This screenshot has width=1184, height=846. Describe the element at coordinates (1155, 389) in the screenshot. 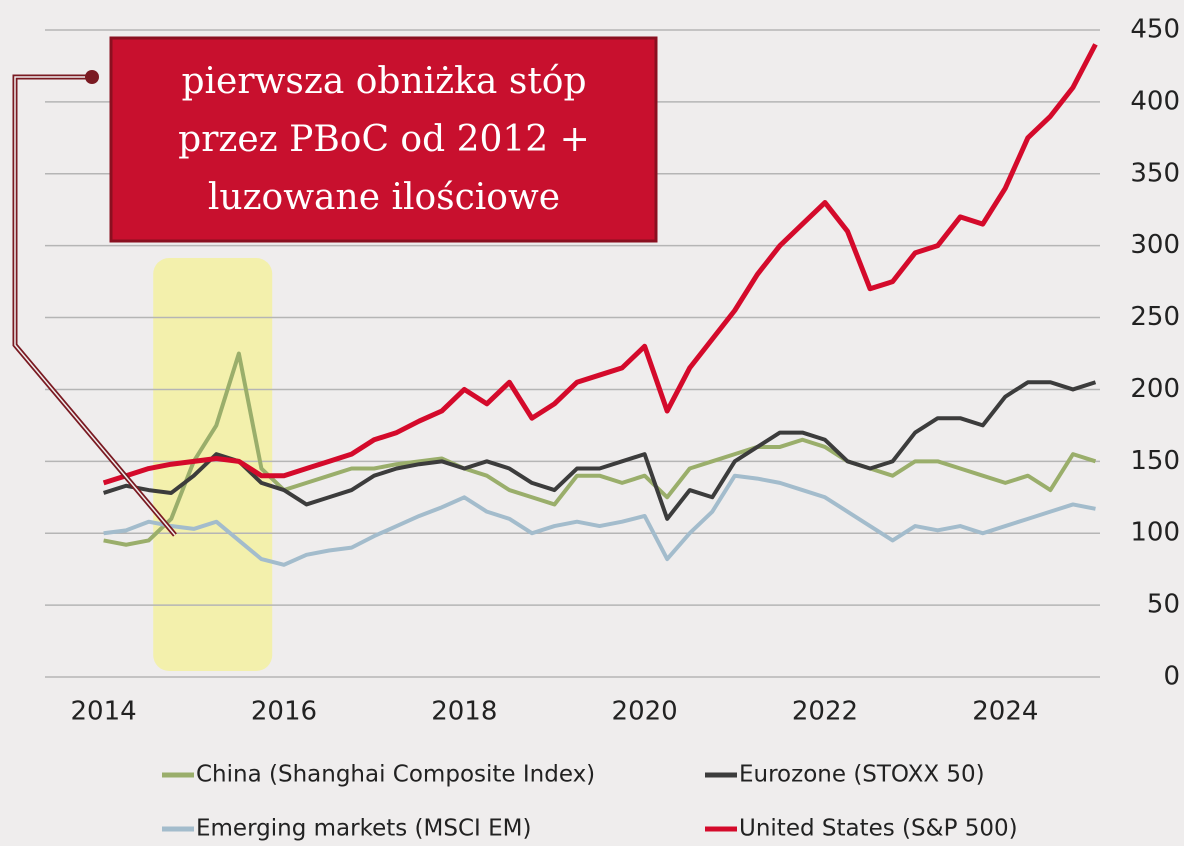

I see `y-tick-label: 200` at that location.